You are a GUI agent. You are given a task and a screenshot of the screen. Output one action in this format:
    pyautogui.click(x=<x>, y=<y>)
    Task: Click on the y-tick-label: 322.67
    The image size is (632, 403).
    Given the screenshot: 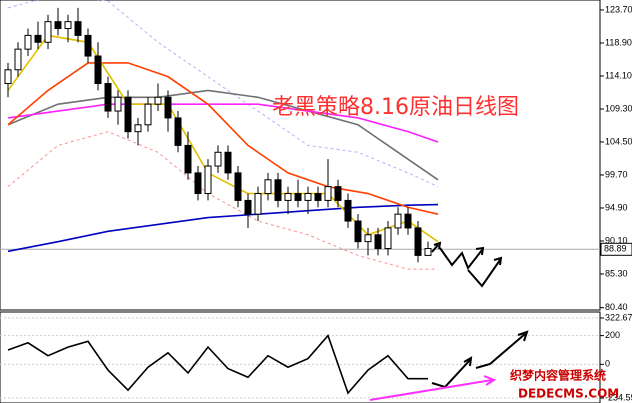 What is the action you would take?
    pyautogui.click(x=618, y=317)
    